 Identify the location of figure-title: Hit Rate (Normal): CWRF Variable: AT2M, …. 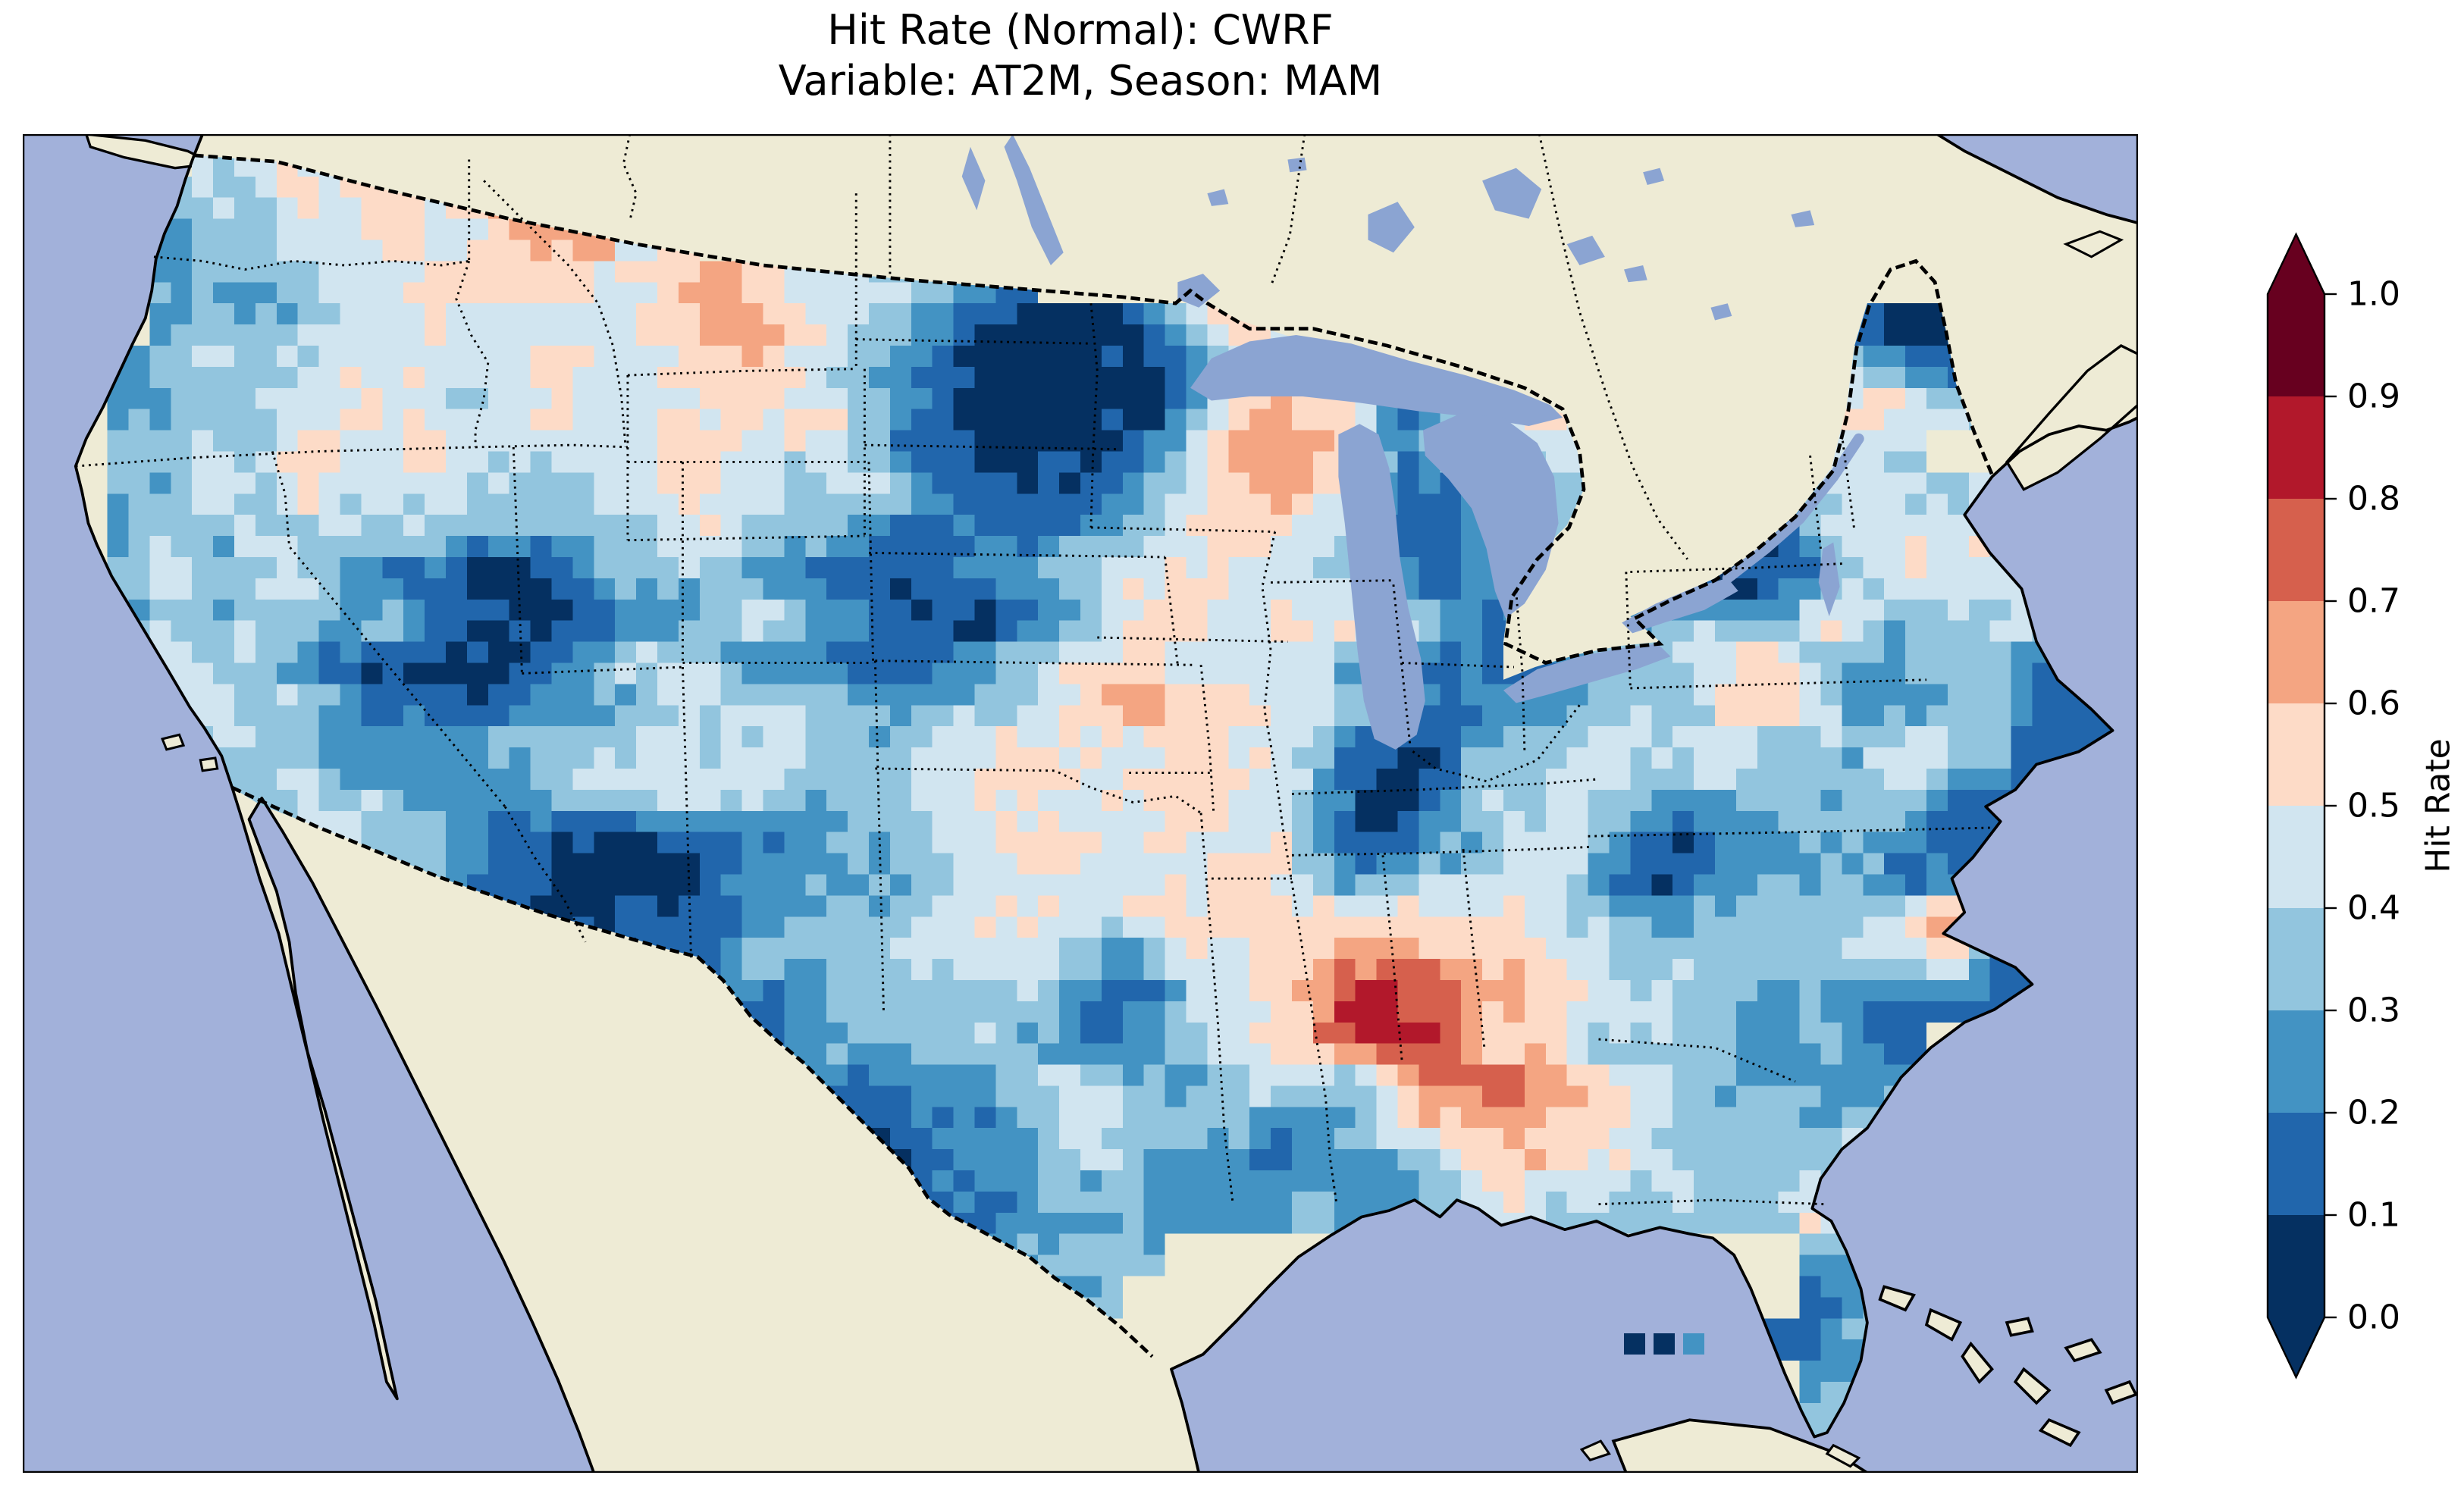
(1081, 55).